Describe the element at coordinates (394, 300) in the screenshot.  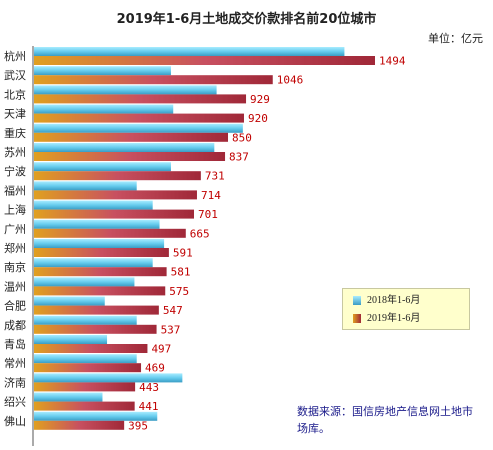
I see `legend-label-2018: 2018年1-6月` at that location.